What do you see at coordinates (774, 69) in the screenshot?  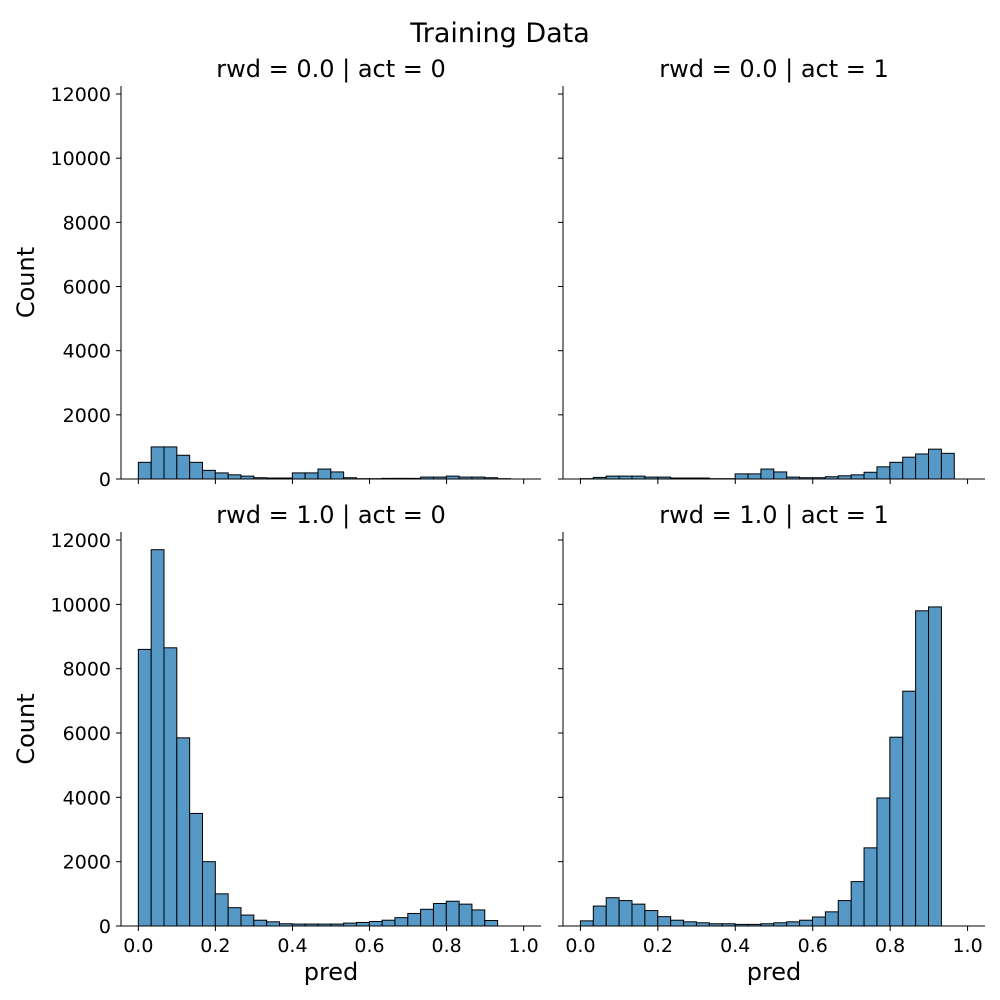 I see `panel-title: rwd = 0.0 | act = 1` at bounding box center [774, 69].